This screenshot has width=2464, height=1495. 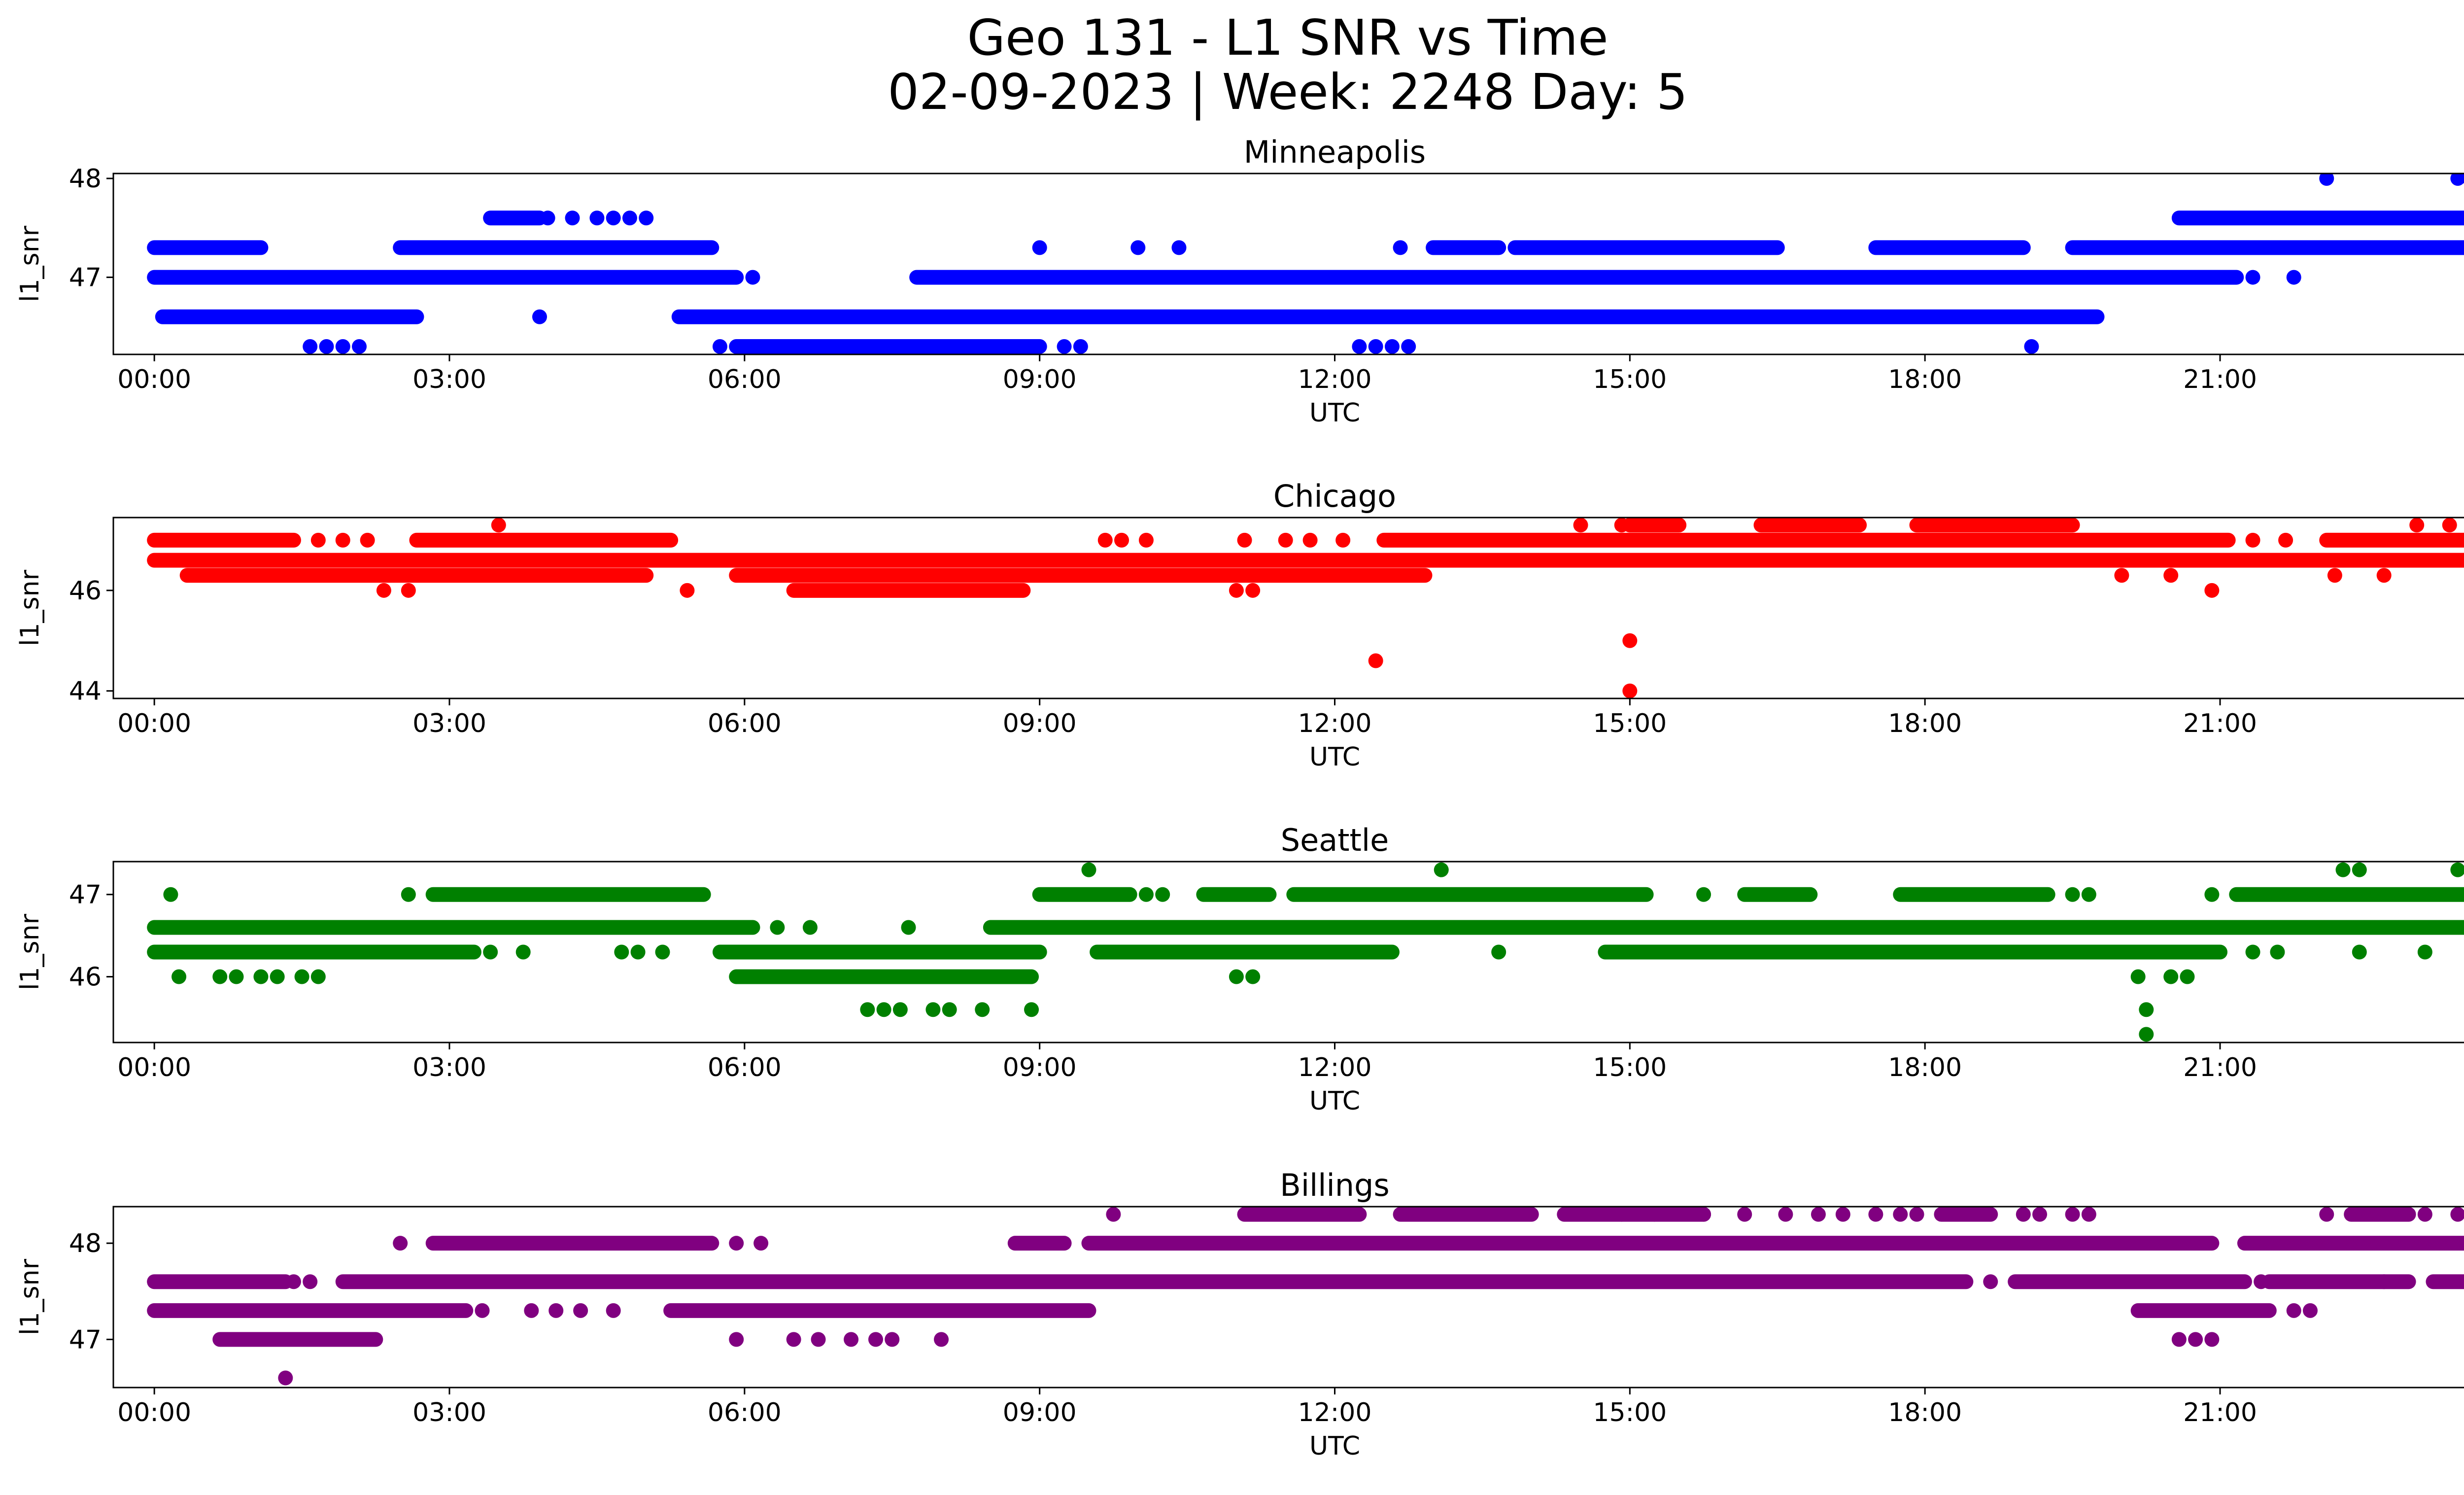 What do you see at coordinates (1305, 264) in the screenshot?
I see `data-layer` at bounding box center [1305, 264].